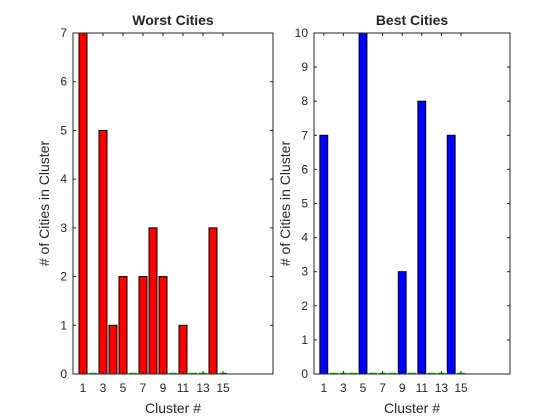  Describe the element at coordinates (304, 67) in the screenshot. I see `y-tick-label: 9` at that location.